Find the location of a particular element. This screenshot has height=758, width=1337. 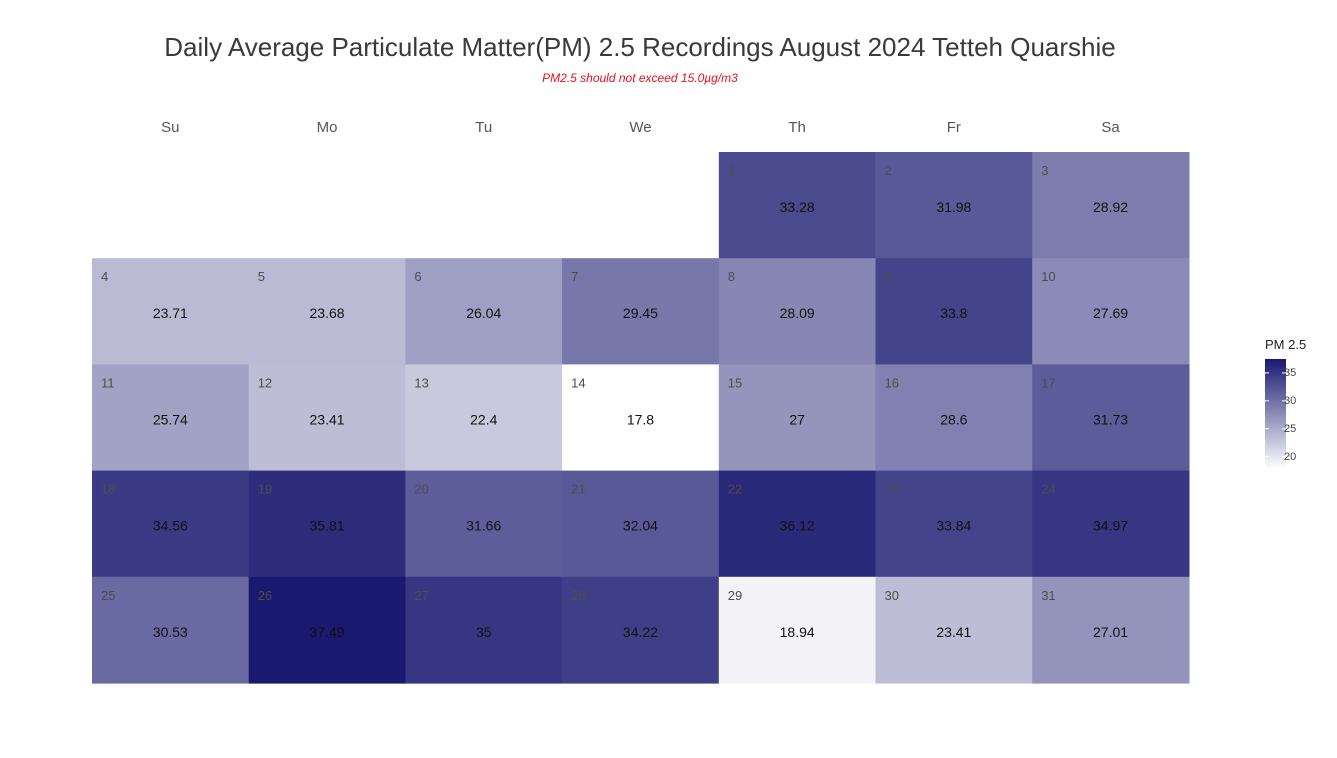

pm25-value: 33.8 is located at coordinates (953, 313).